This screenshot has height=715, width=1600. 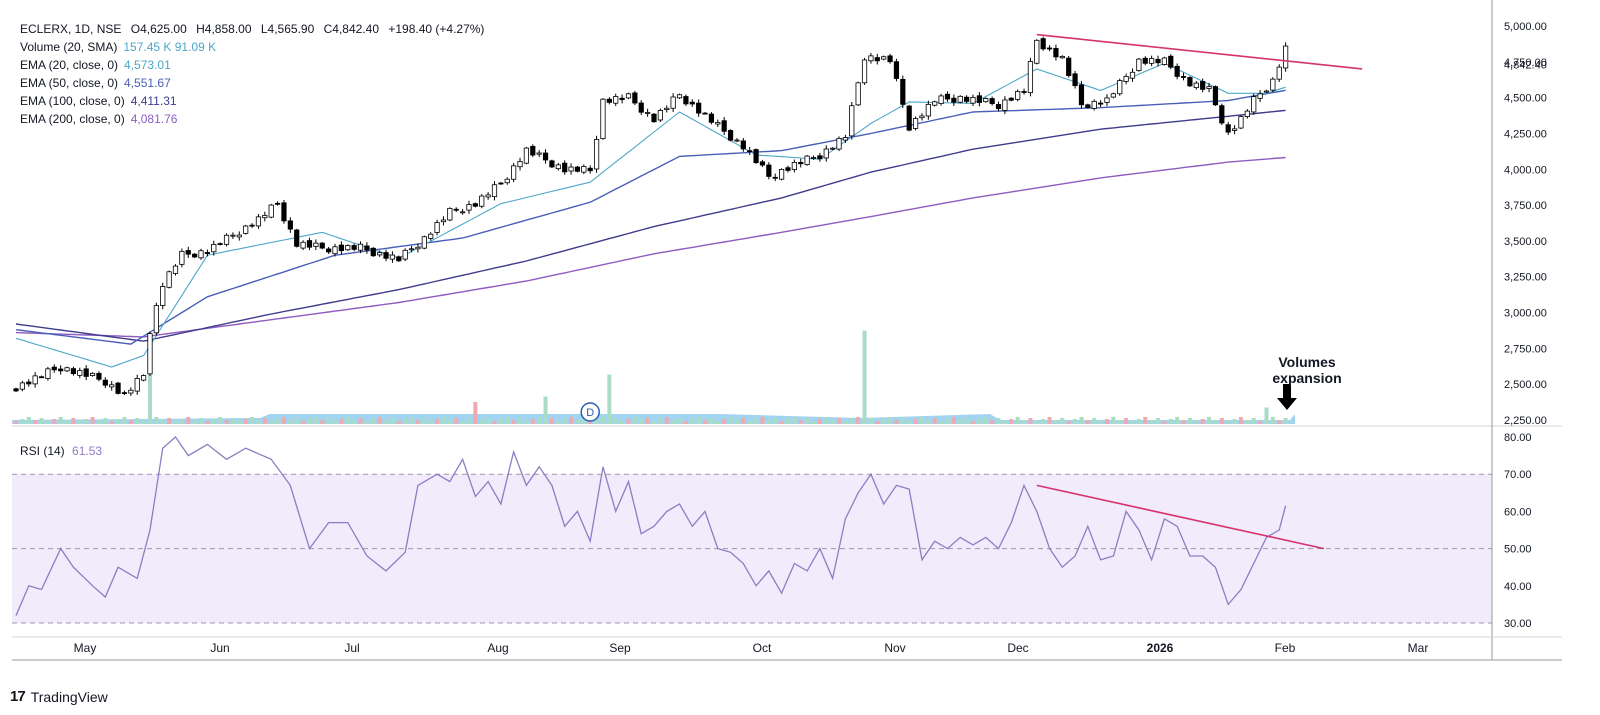 What do you see at coordinates (1418, 648) in the screenshot?
I see `time-tick-label: Mar` at bounding box center [1418, 648].